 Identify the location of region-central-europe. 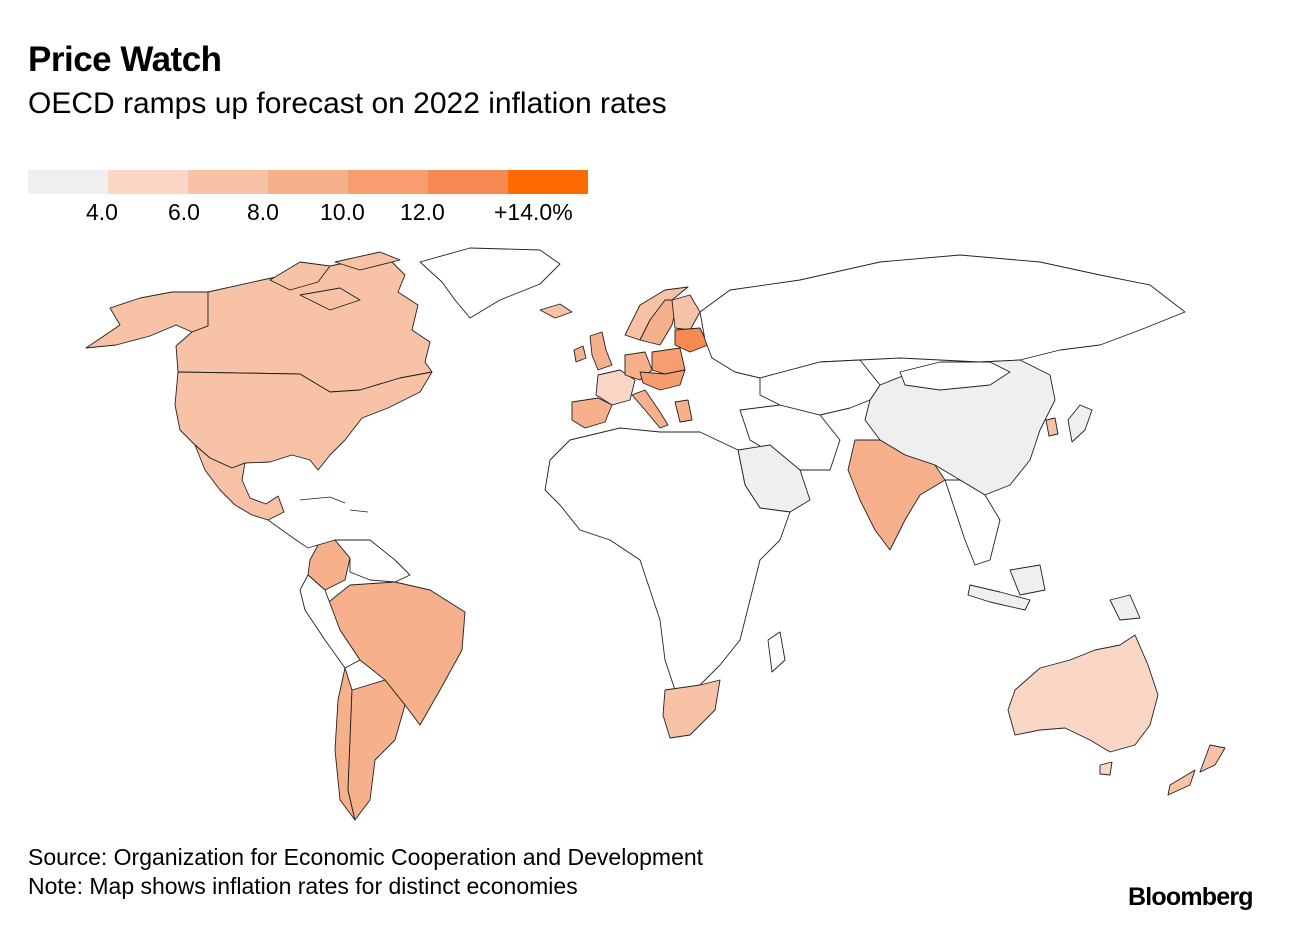
(662, 380).